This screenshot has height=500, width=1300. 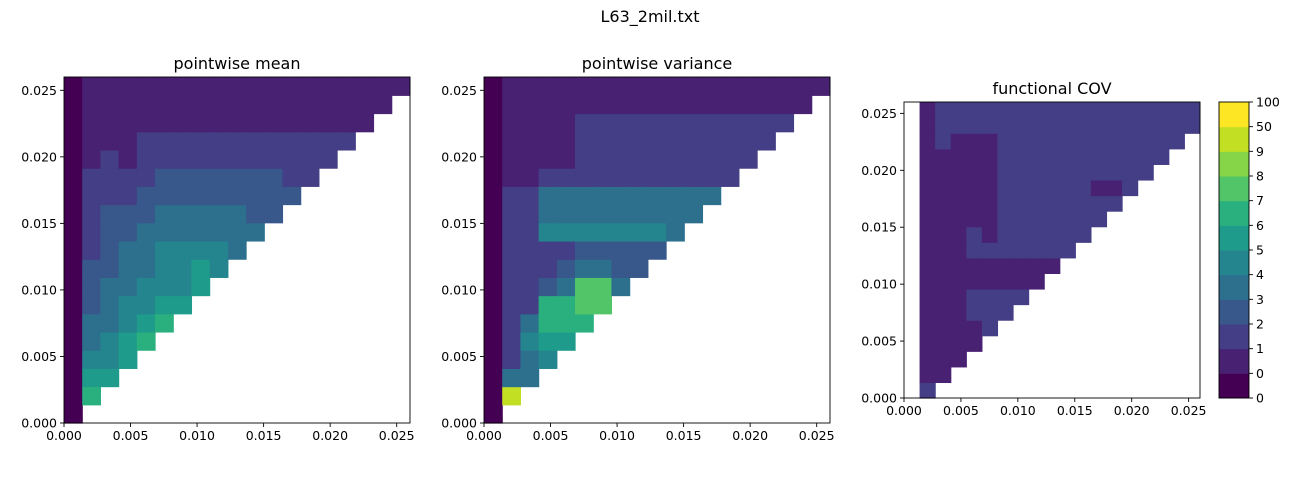 What do you see at coordinates (1260, 225) in the screenshot?
I see `colorbar-tick-label: 6` at bounding box center [1260, 225].